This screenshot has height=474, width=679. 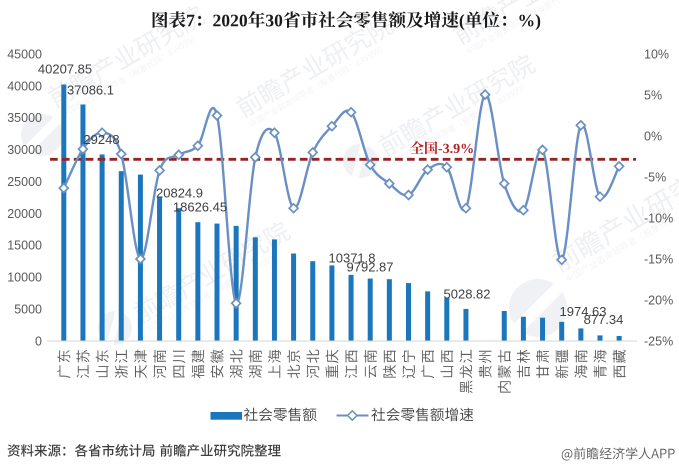 What do you see at coordinates (24, 150) in the screenshot?
I see `svg-text: 30000` at bounding box center [24, 150].